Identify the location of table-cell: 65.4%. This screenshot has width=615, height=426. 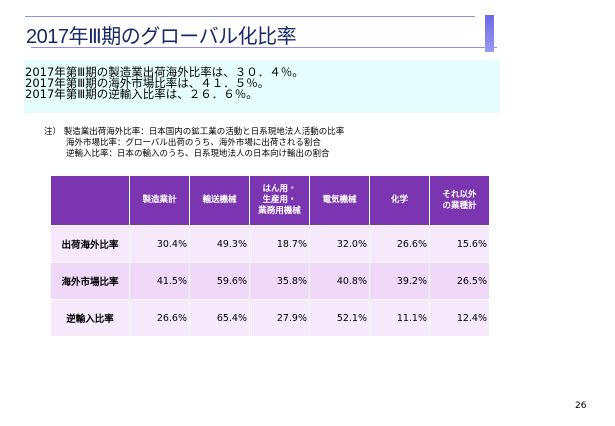
(219, 318).